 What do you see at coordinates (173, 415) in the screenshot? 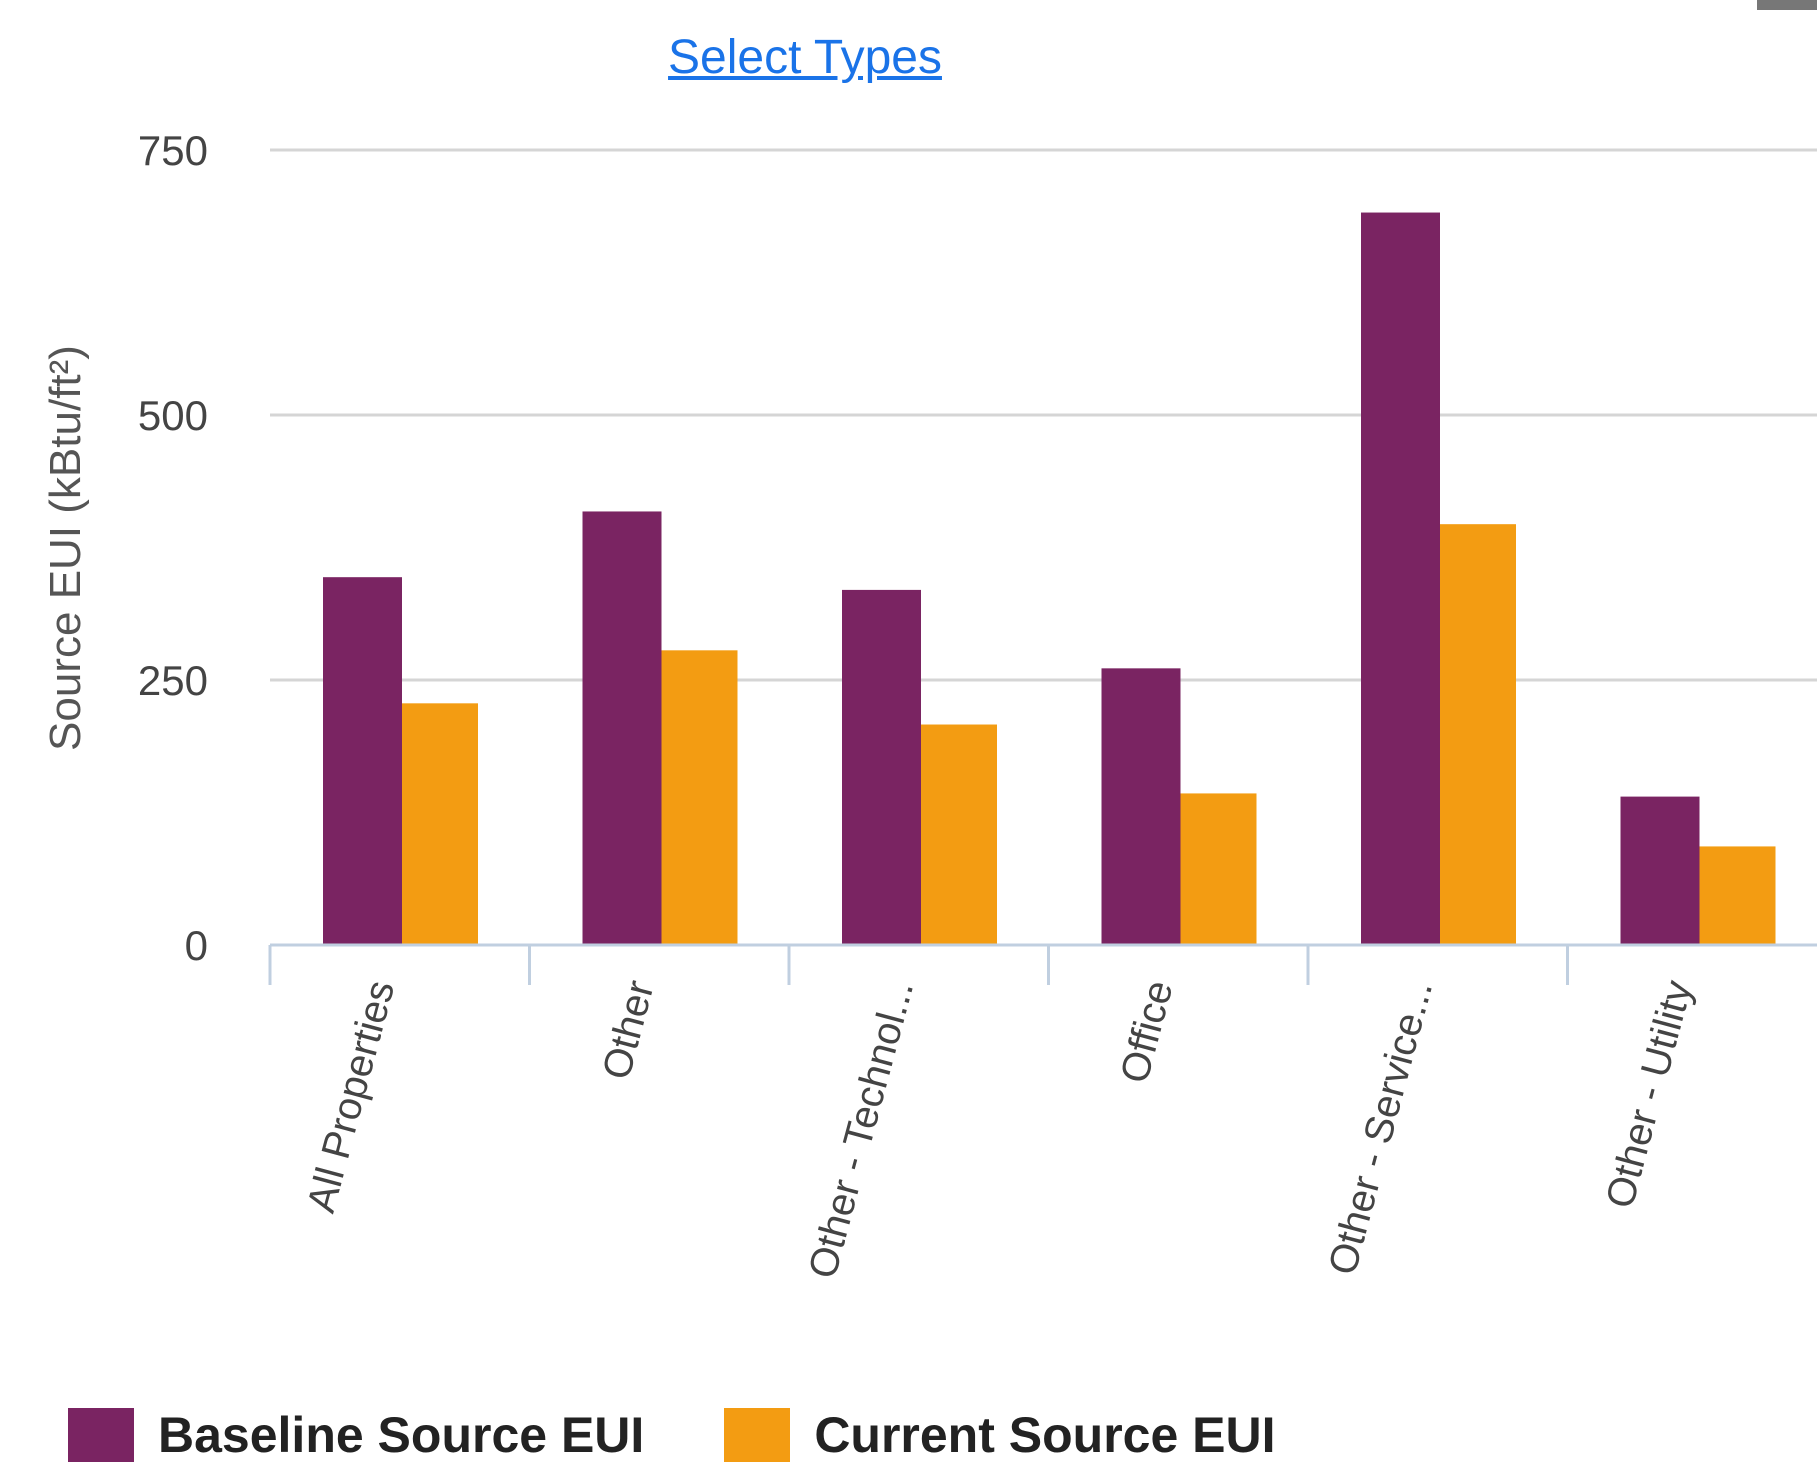
I see `y-tick-label: 500` at bounding box center [173, 415].